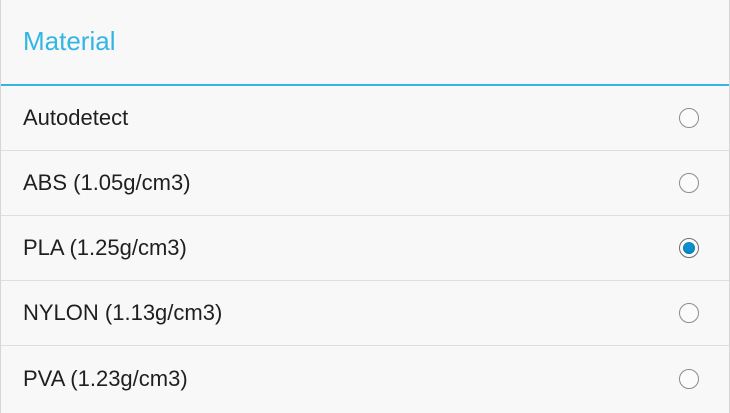 Image resolution: width=730 pixels, height=413 pixels. I want to click on option-label: NYLON (1.13g/cm3), so click(123, 312).